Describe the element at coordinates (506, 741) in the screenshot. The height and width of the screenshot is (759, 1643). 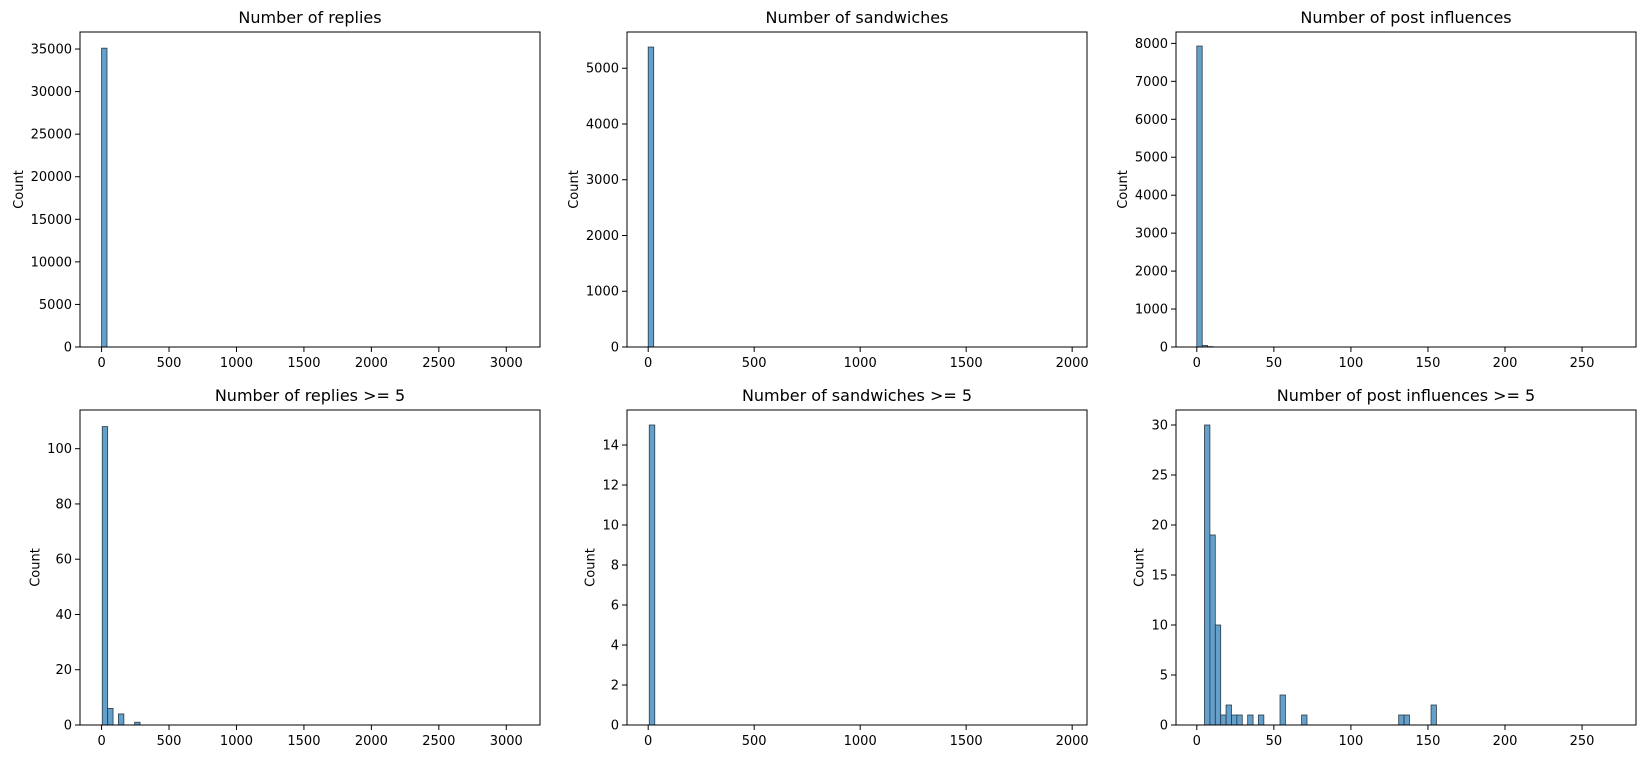
I see `x-tick-label: 3000` at that location.